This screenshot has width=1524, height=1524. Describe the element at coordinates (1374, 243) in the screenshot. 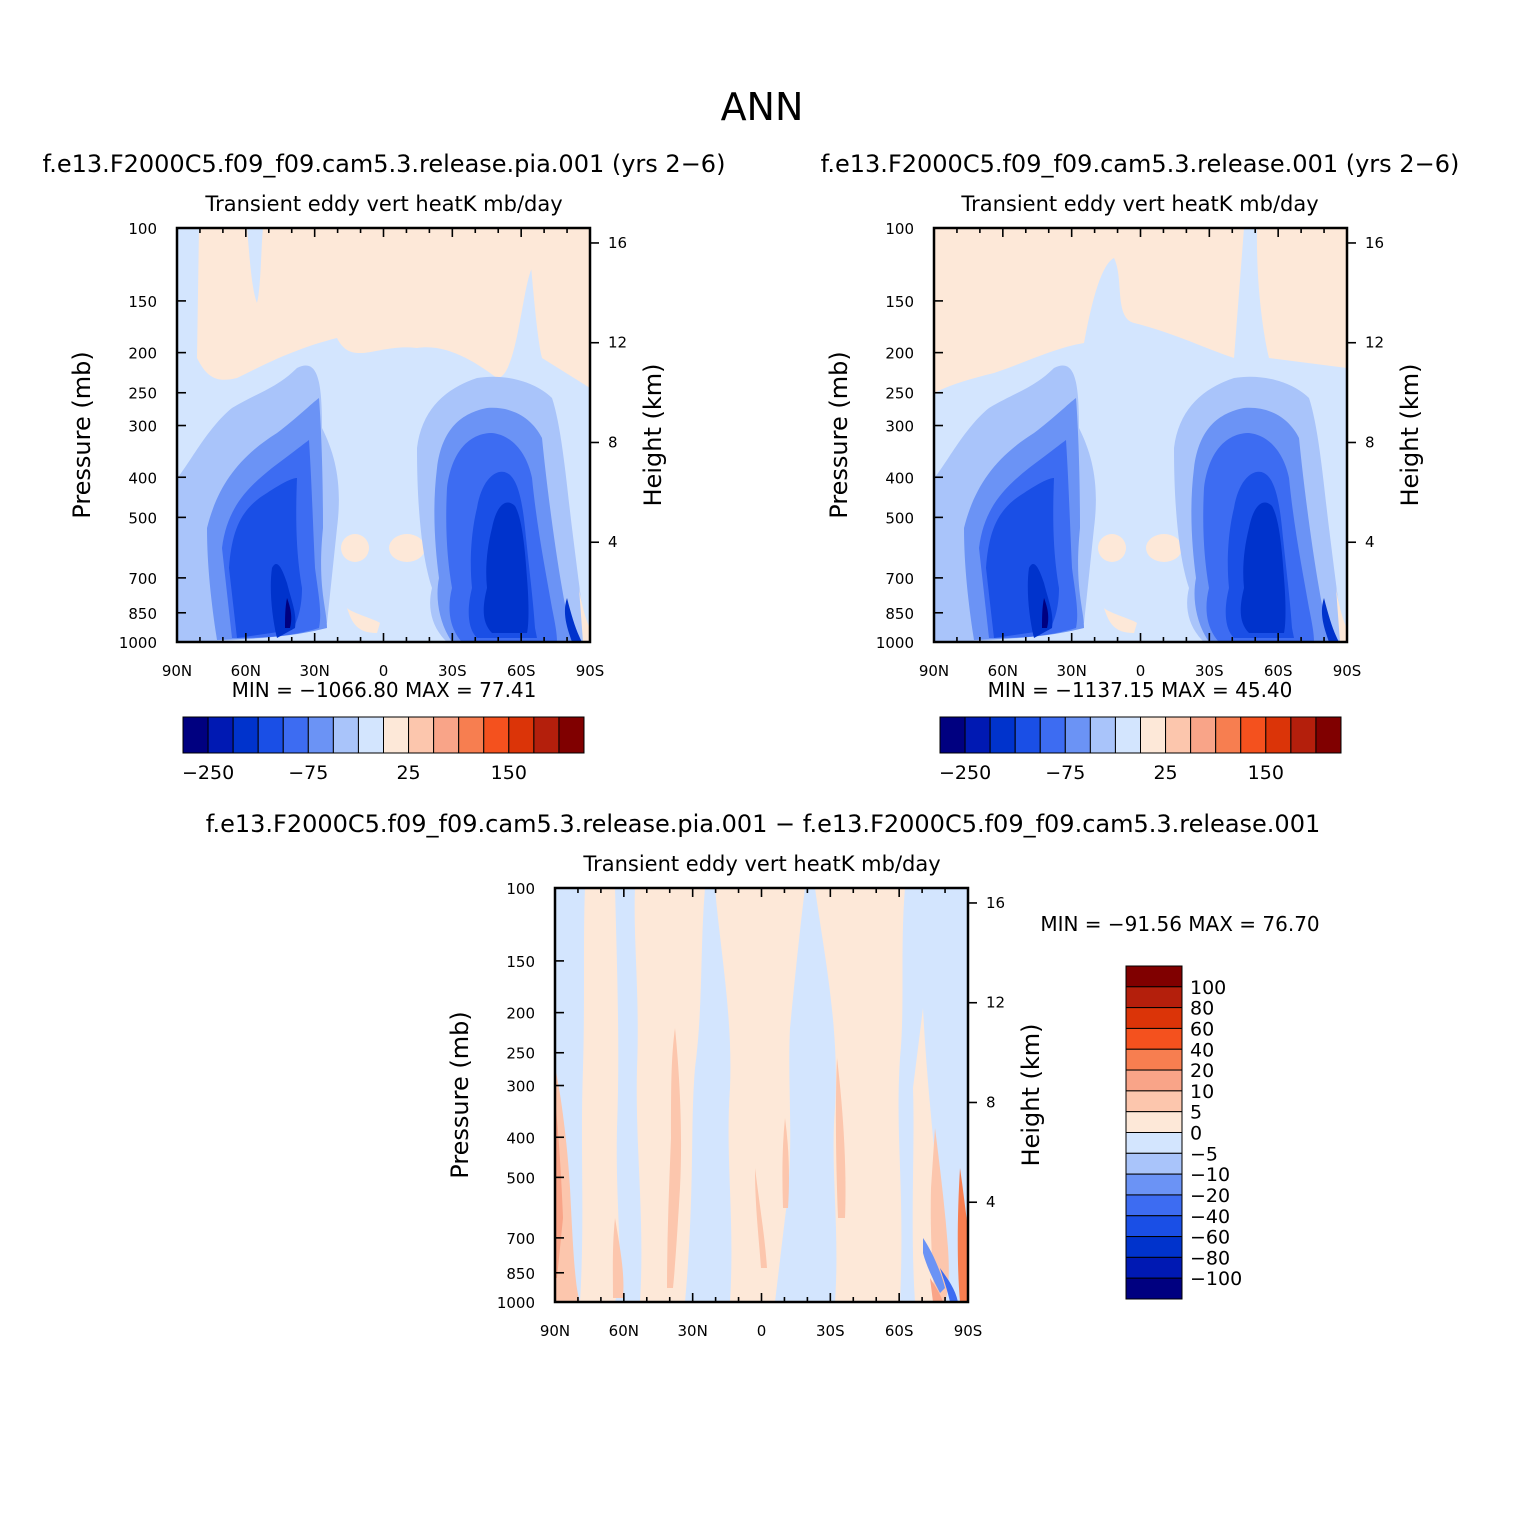

I see `case-2-y2-tick-label: 16` at that location.